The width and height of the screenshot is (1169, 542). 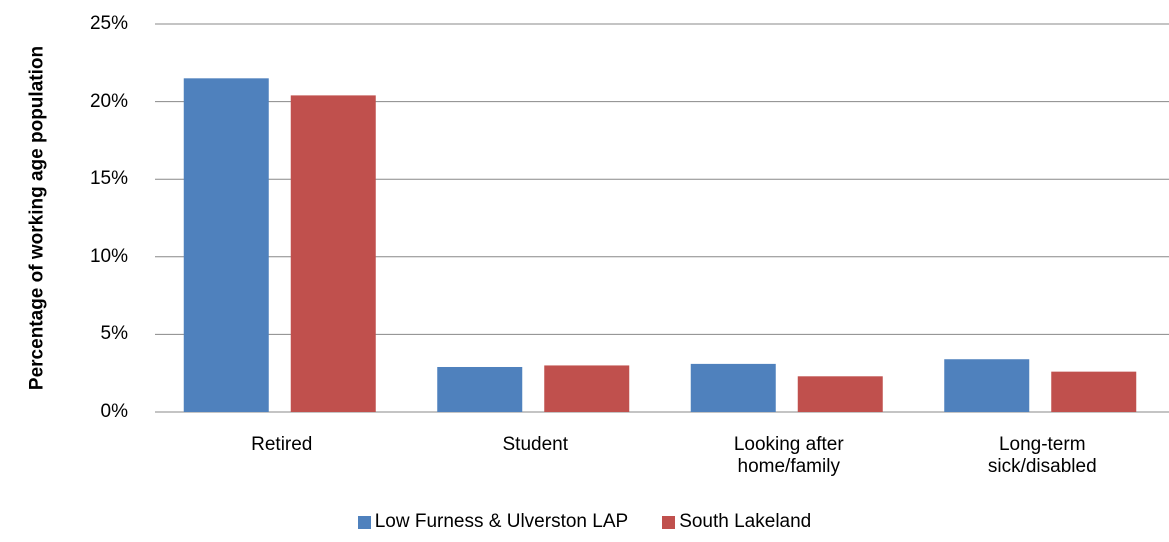 What do you see at coordinates (37, 218) in the screenshot?
I see `y-axis-title: Percentage of working age population` at bounding box center [37, 218].